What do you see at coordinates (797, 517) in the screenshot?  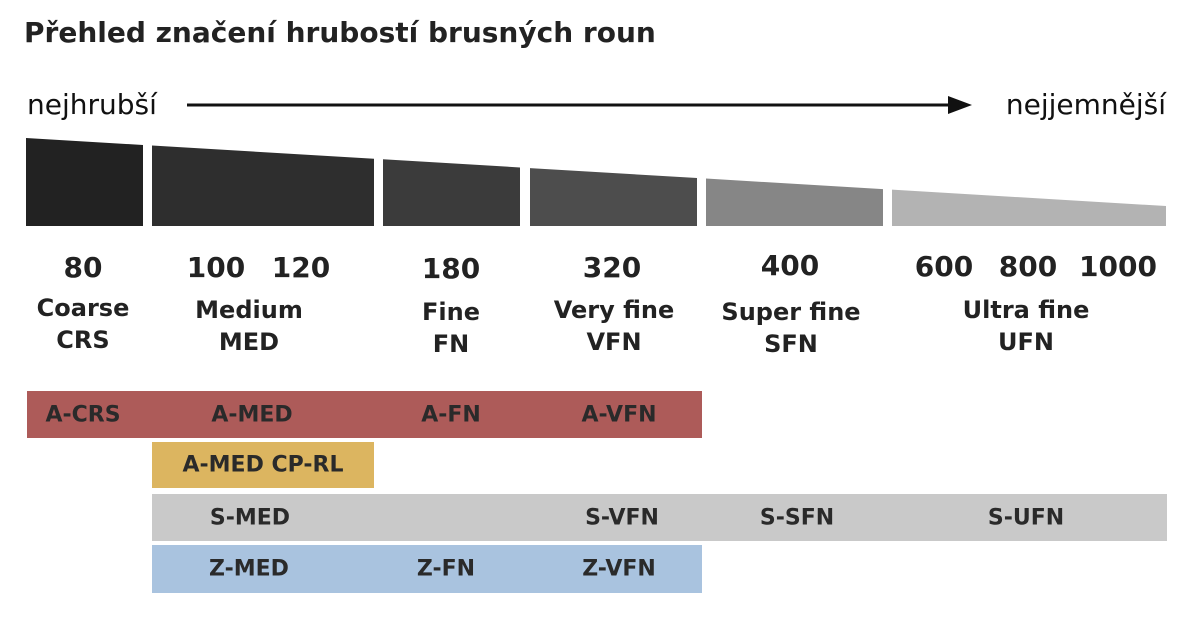 I see `product-code-s-sfn: S-SFN` at bounding box center [797, 517].